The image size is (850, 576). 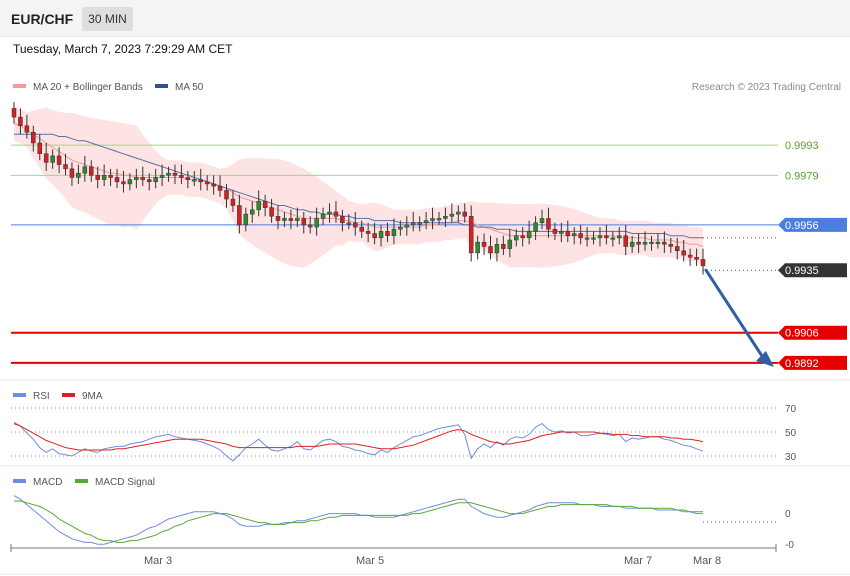 I want to click on macd-line, so click(x=358, y=520).